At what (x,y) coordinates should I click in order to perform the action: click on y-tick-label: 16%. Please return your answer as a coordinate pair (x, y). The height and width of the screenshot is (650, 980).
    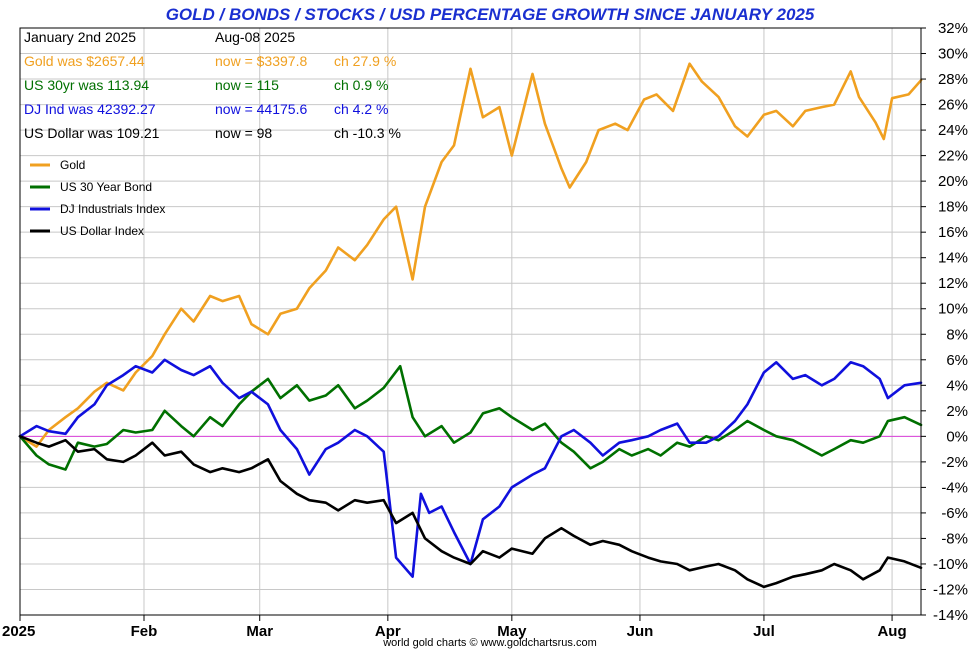
    Looking at the image, I should click on (953, 232).